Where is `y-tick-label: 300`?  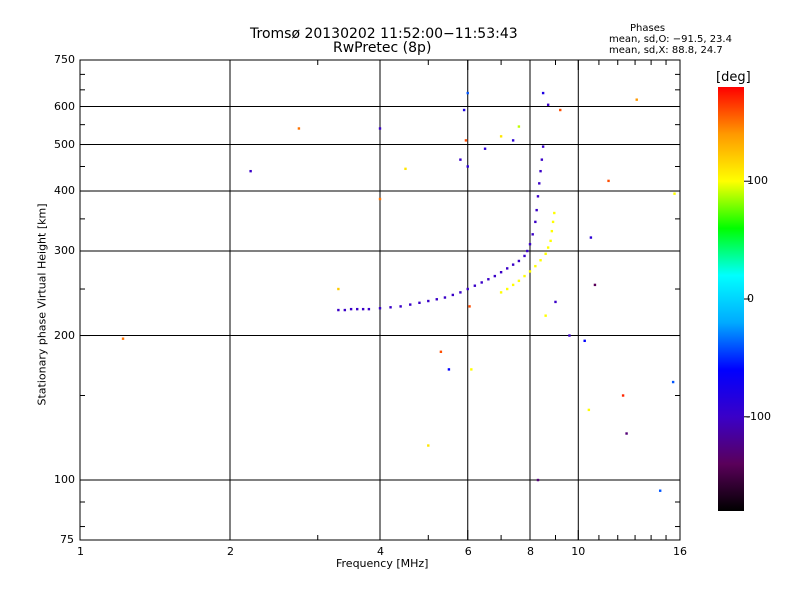 y-tick-label: 300 is located at coordinates (64, 250).